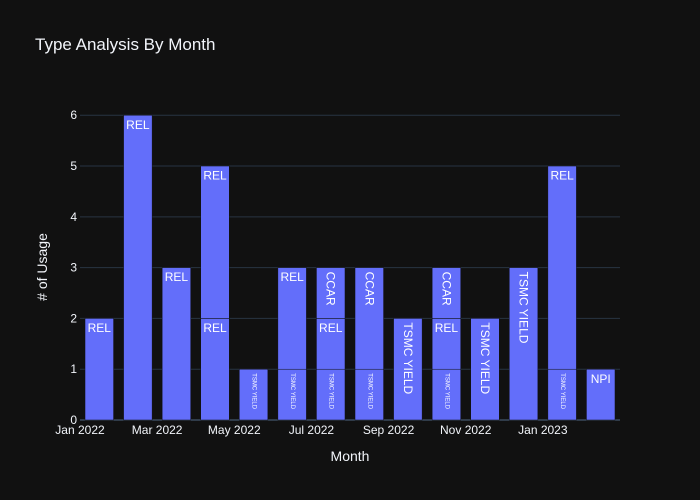  I want to click on bar-segment-jul-2022-rel, so click(331, 344).